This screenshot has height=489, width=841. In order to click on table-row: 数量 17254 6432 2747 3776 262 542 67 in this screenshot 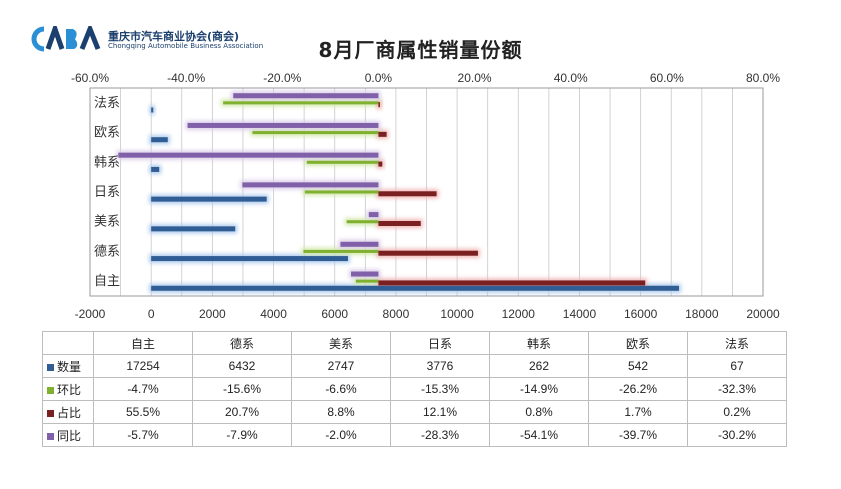, I will do `click(414, 366)`.